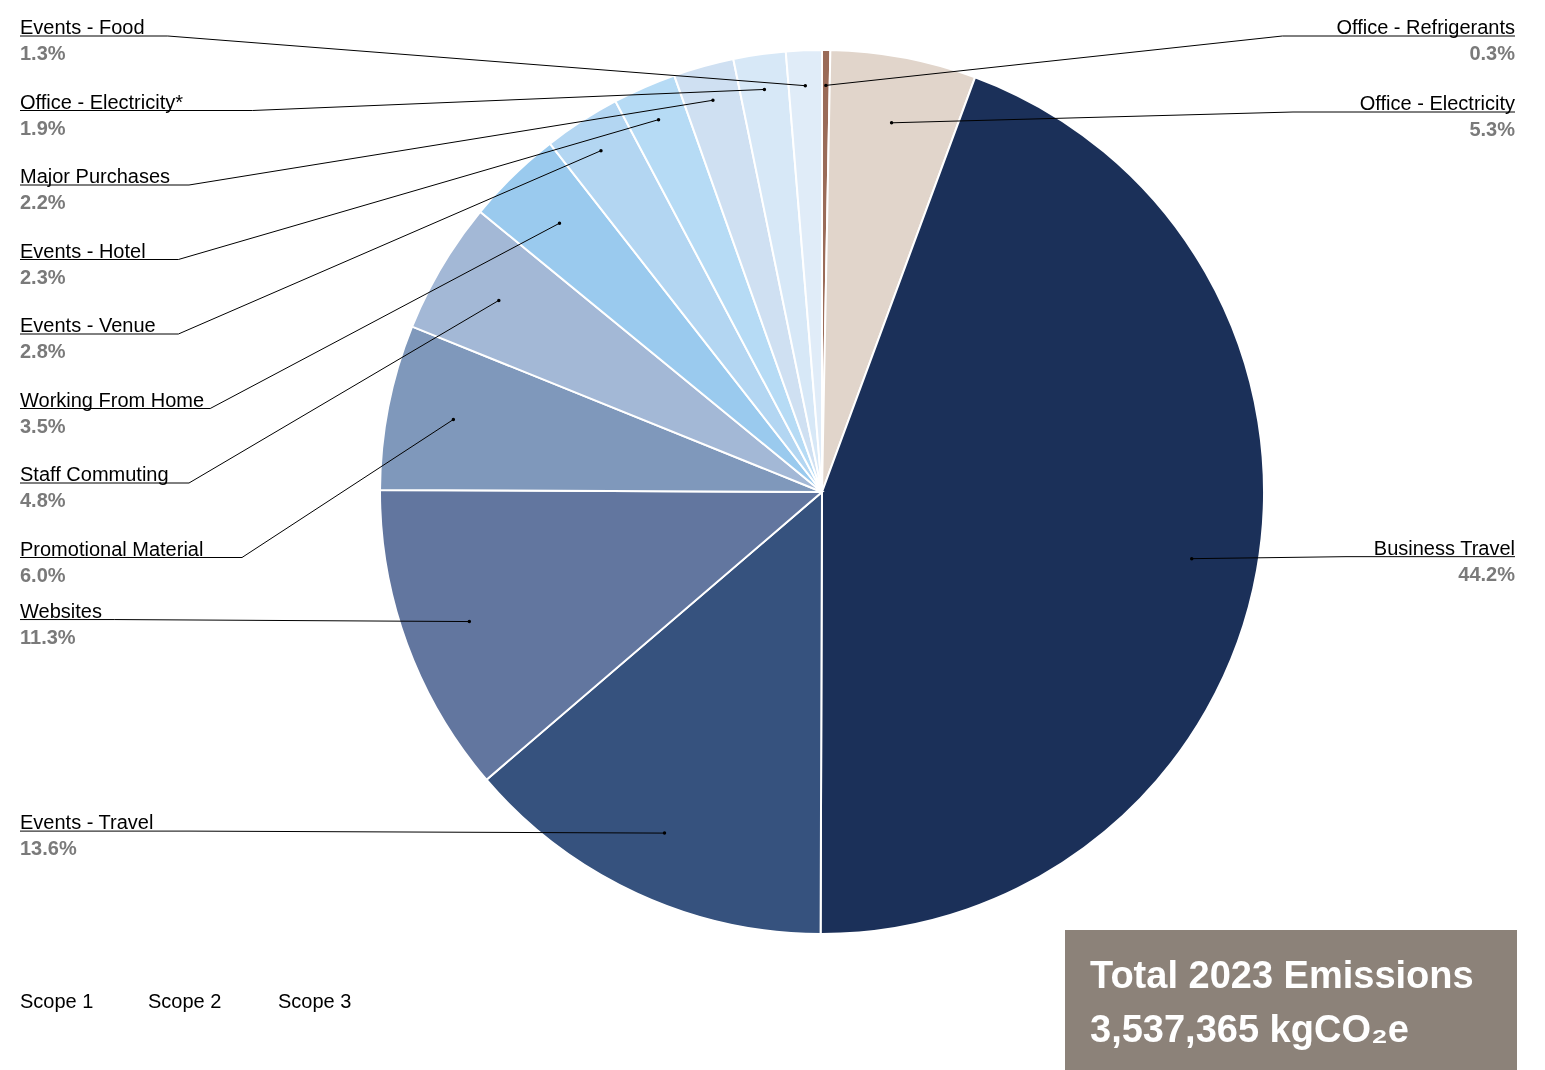 The height and width of the screenshot is (1070, 1545). What do you see at coordinates (1437, 103) in the screenshot?
I see `slice-label: Office - Electricity` at bounding box center [1437, 103].